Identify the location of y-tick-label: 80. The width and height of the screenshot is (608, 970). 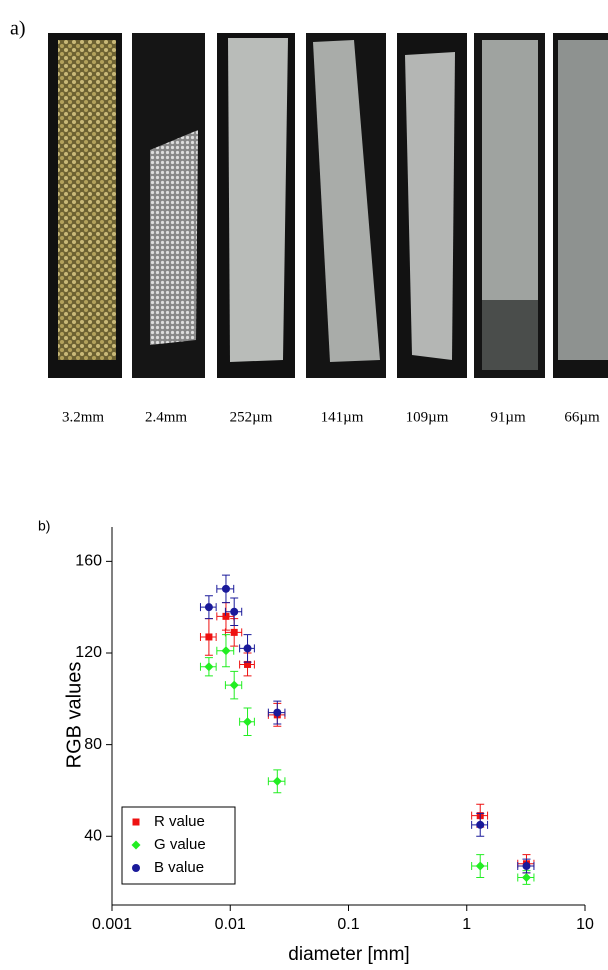
(93, 744).